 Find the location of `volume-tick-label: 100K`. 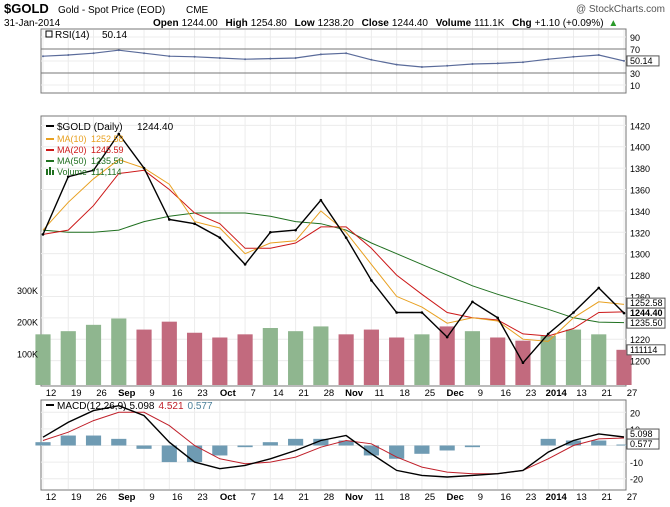

volume-tick-label: 100K is located at coordinates (27, 354).